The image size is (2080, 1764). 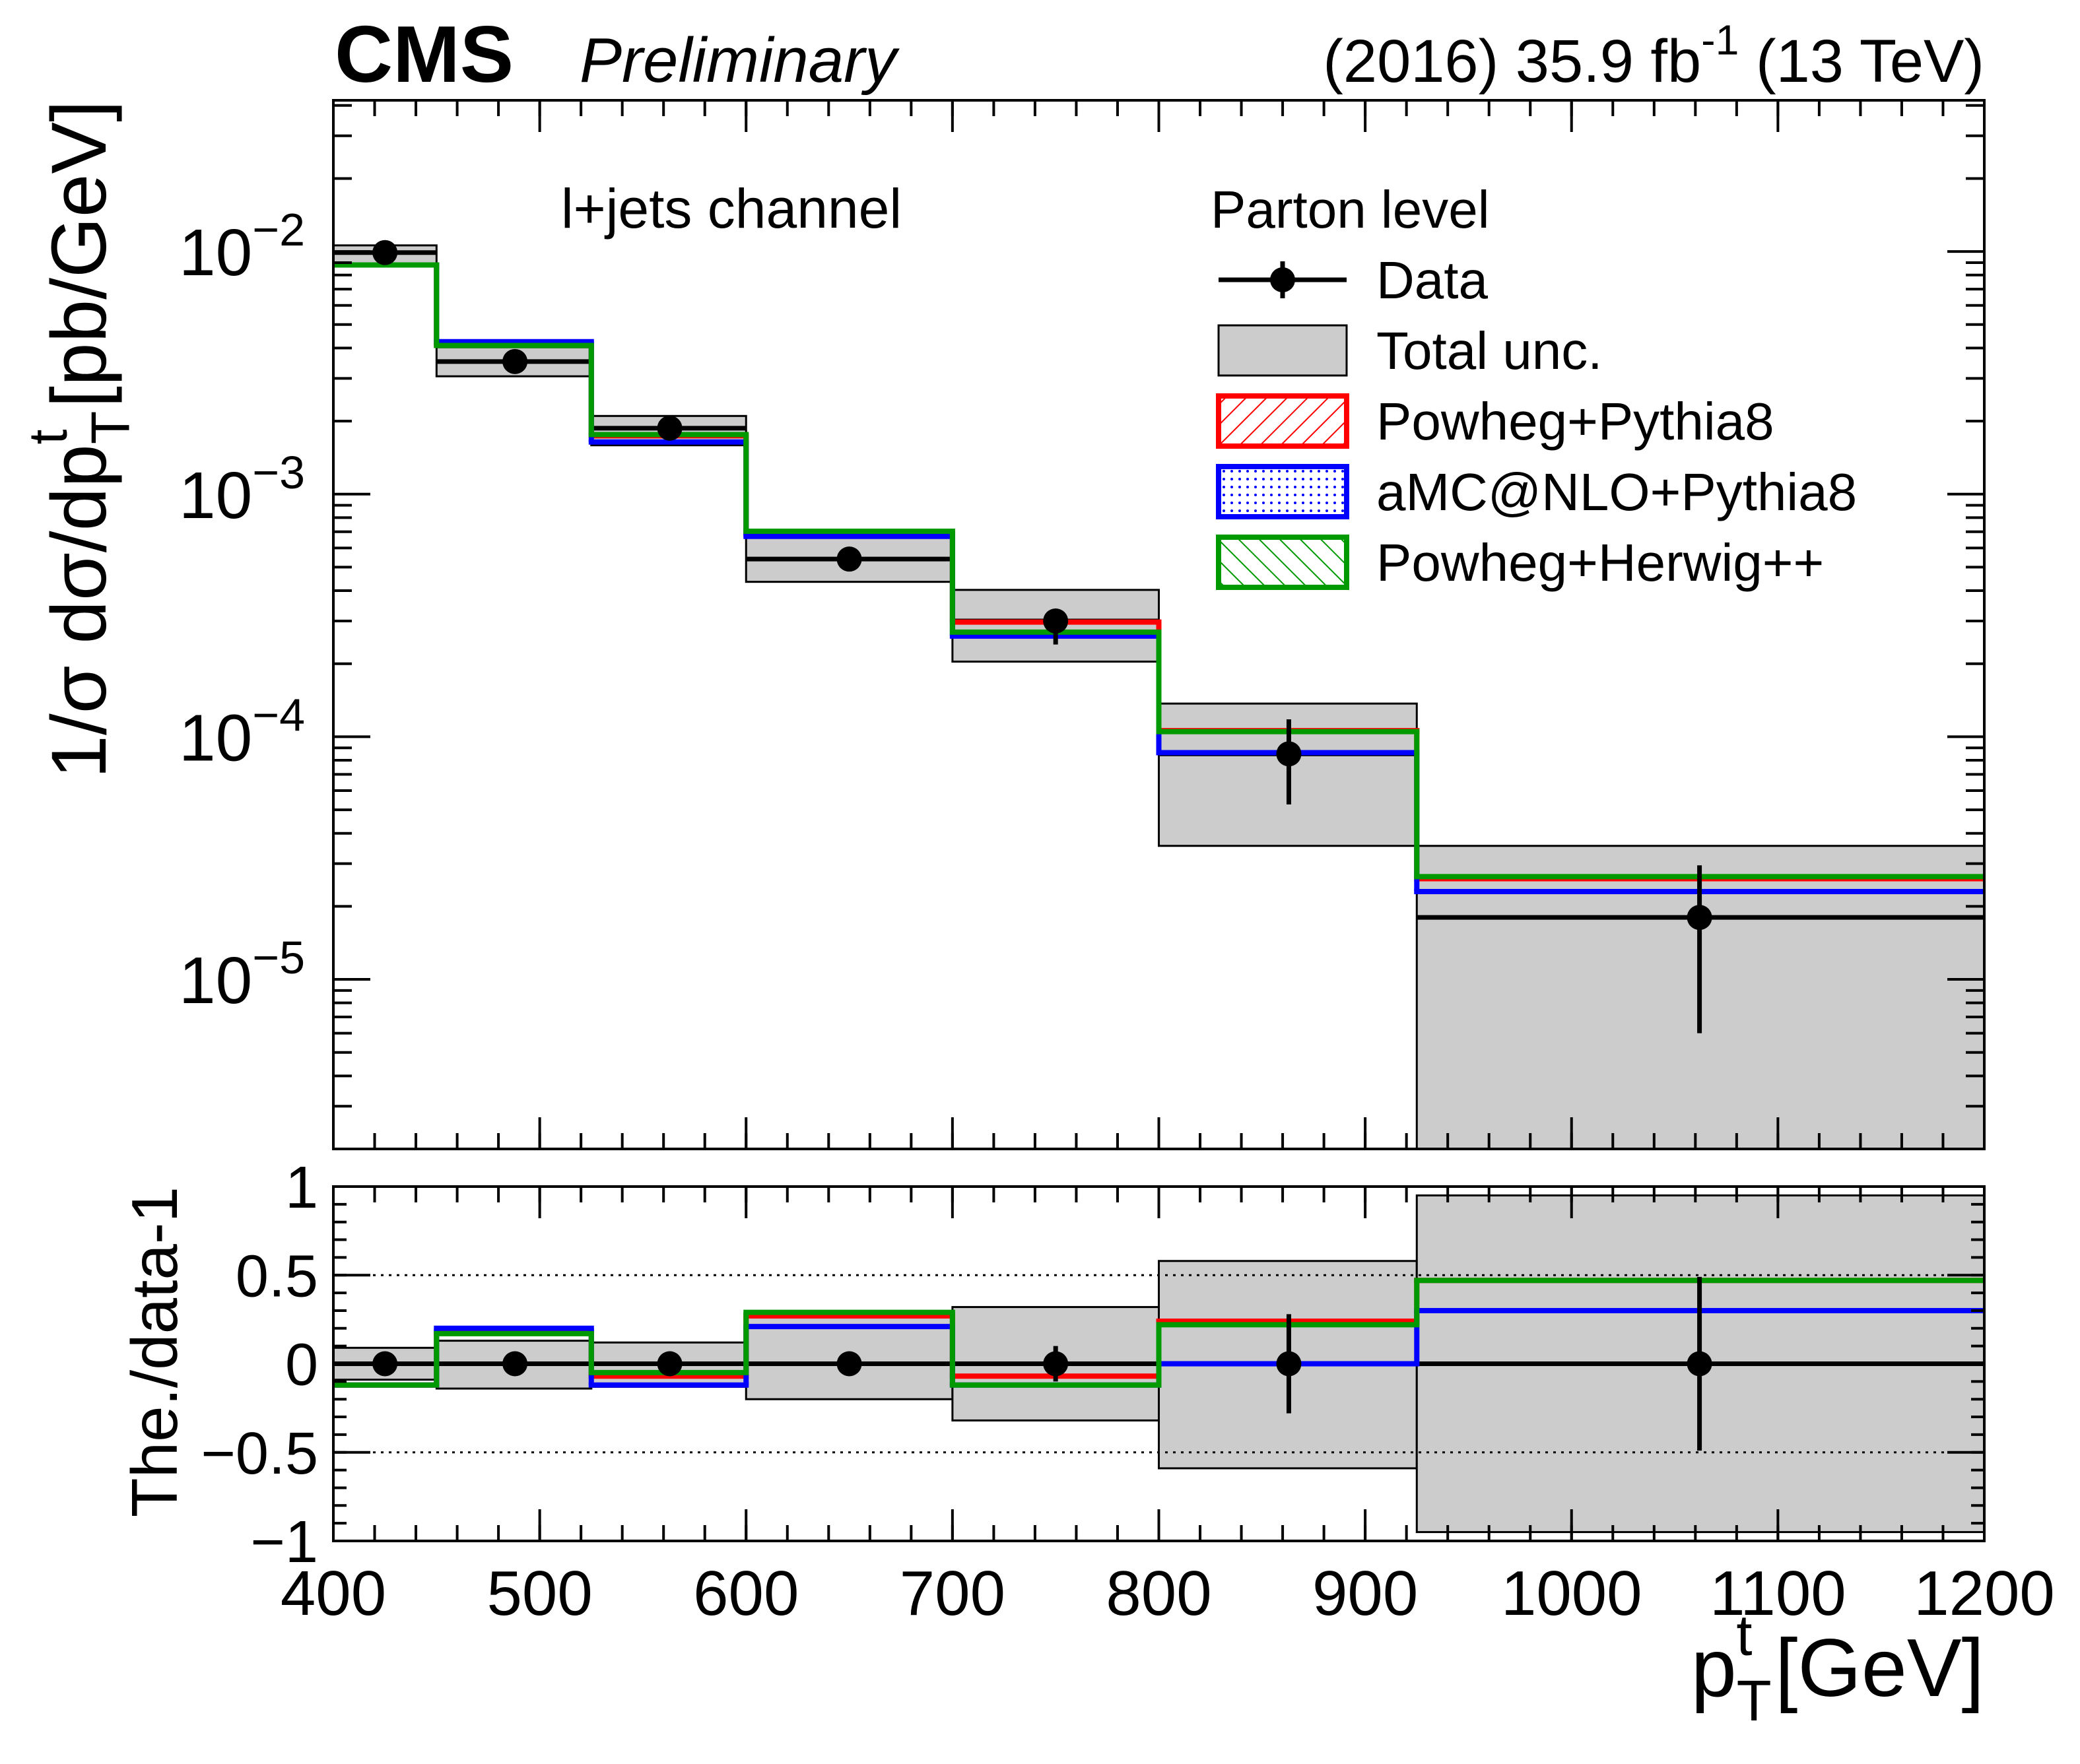 I want to click on x-tick-label: 700, so click(x=952, y=1593).